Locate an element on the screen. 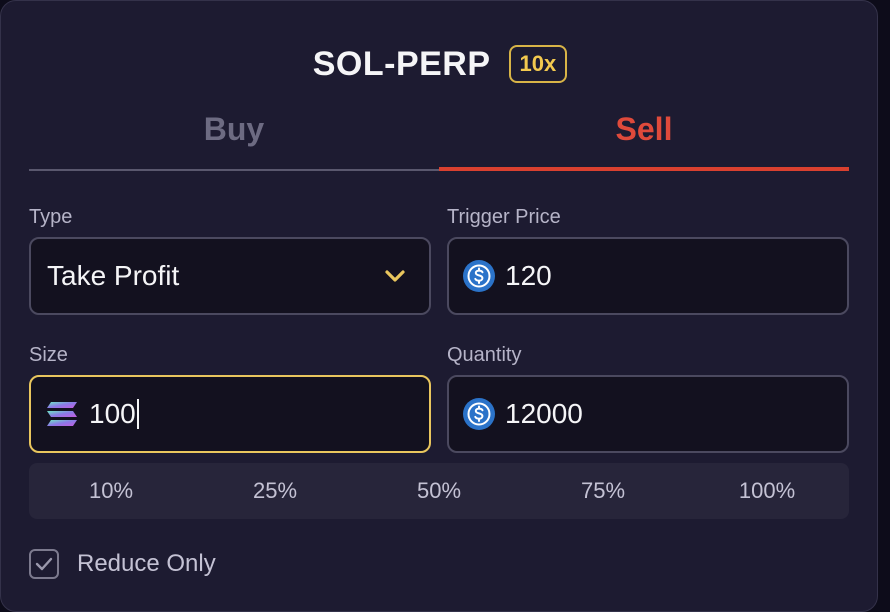  percent-option-25: 25% is located at coordinates (275, 490).